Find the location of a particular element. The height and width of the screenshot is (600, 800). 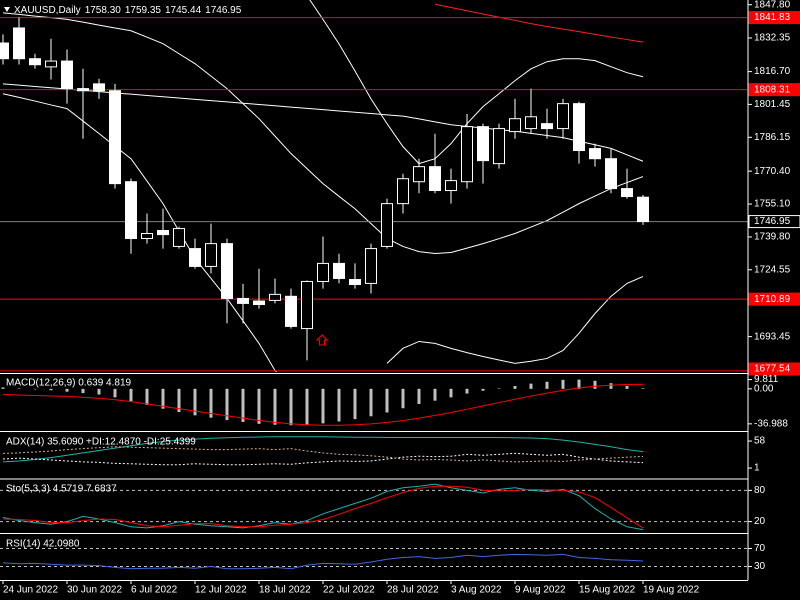

x-tick-label: 19 Aug 2022 is located at coordinates (671, 590).